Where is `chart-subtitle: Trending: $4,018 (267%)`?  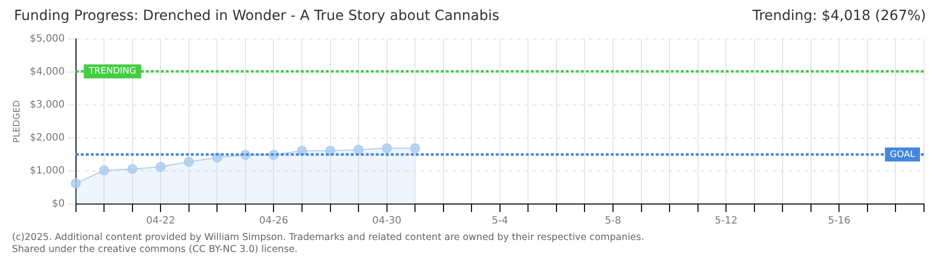 chart-subtitle: Trending: $4,018 (267%) is located at coordinates (839, 17).